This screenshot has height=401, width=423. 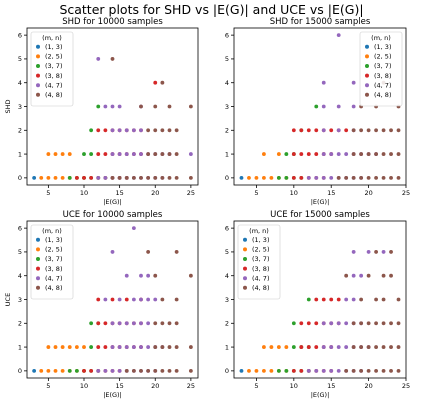 I want to click on legend-title: (m, n), so click(x=52, y=231).